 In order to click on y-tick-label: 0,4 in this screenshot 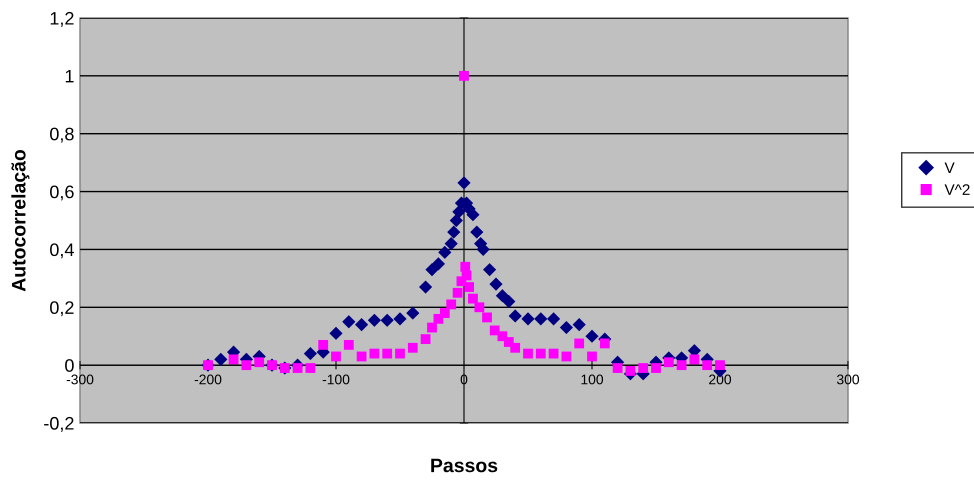, I will do `click(62, 250)`.